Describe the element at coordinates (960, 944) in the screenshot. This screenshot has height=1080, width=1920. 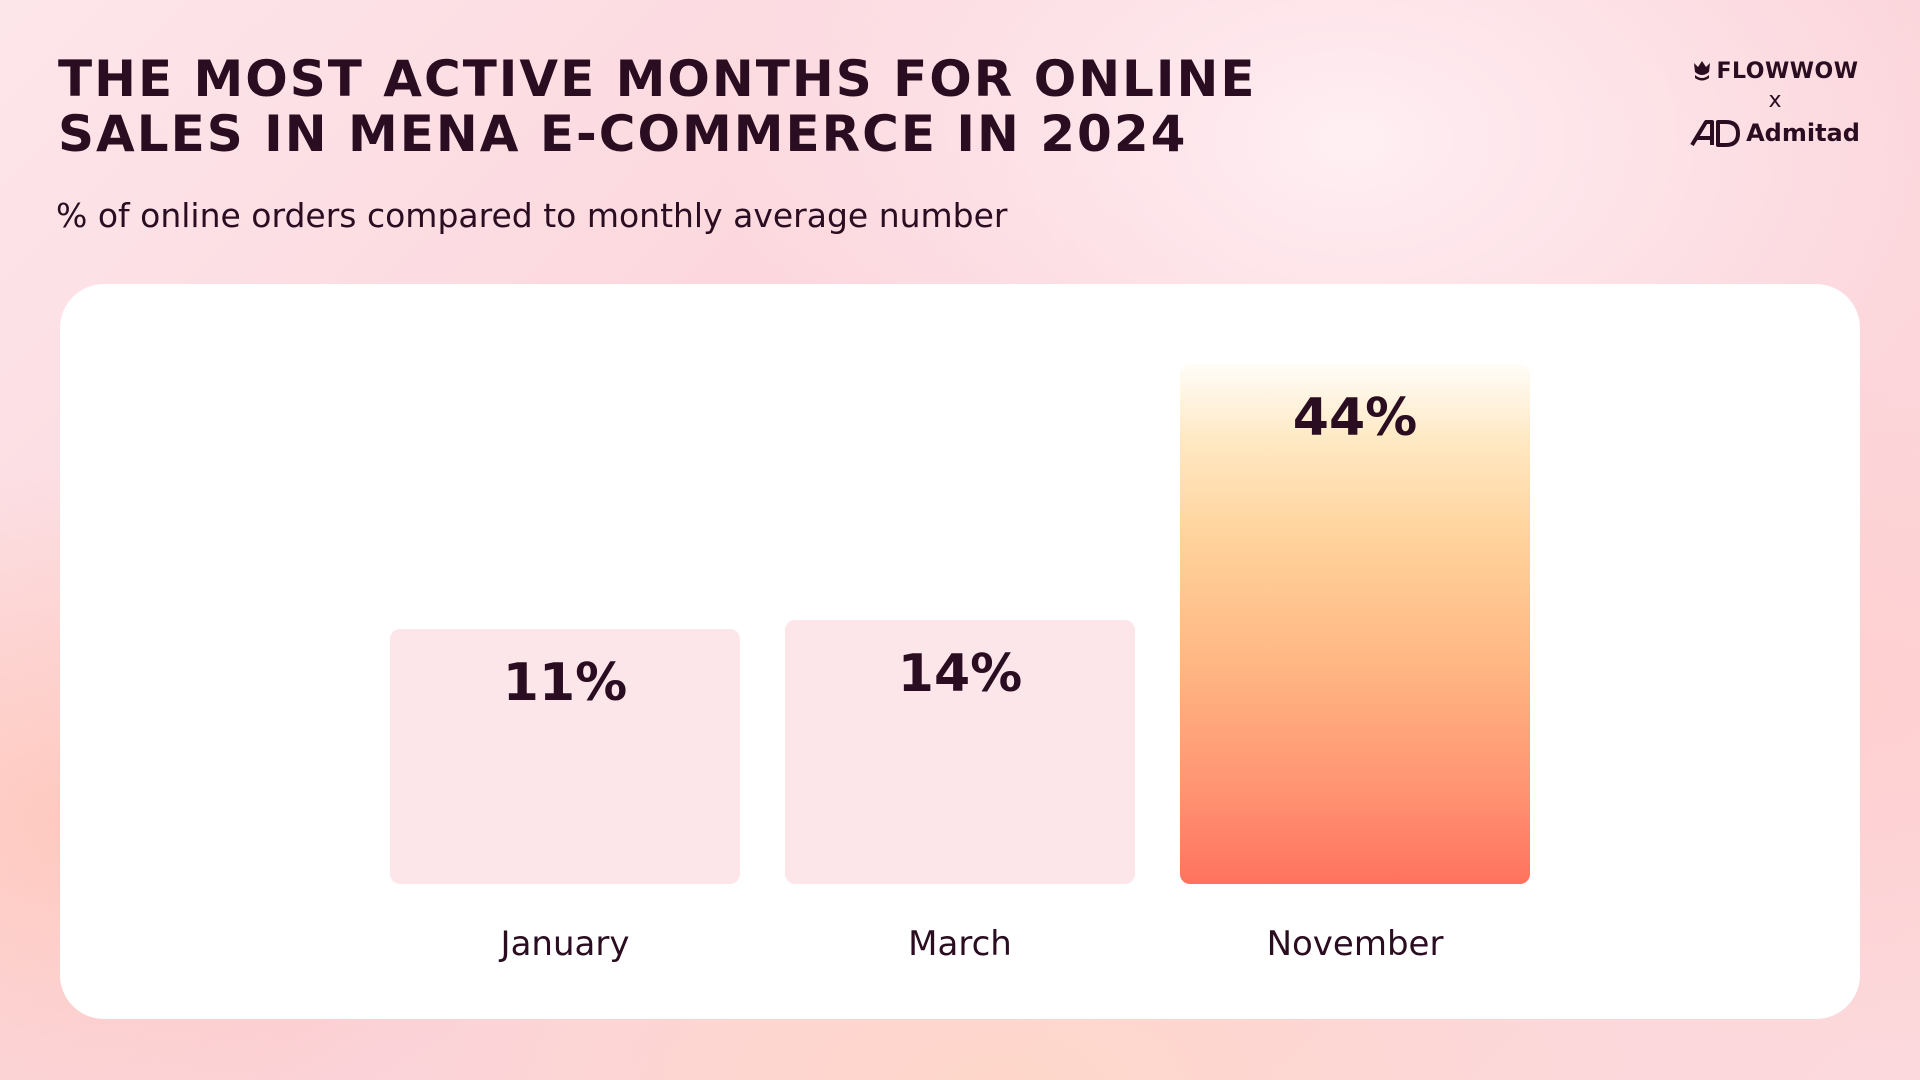
I see `category-label: March` at that location.